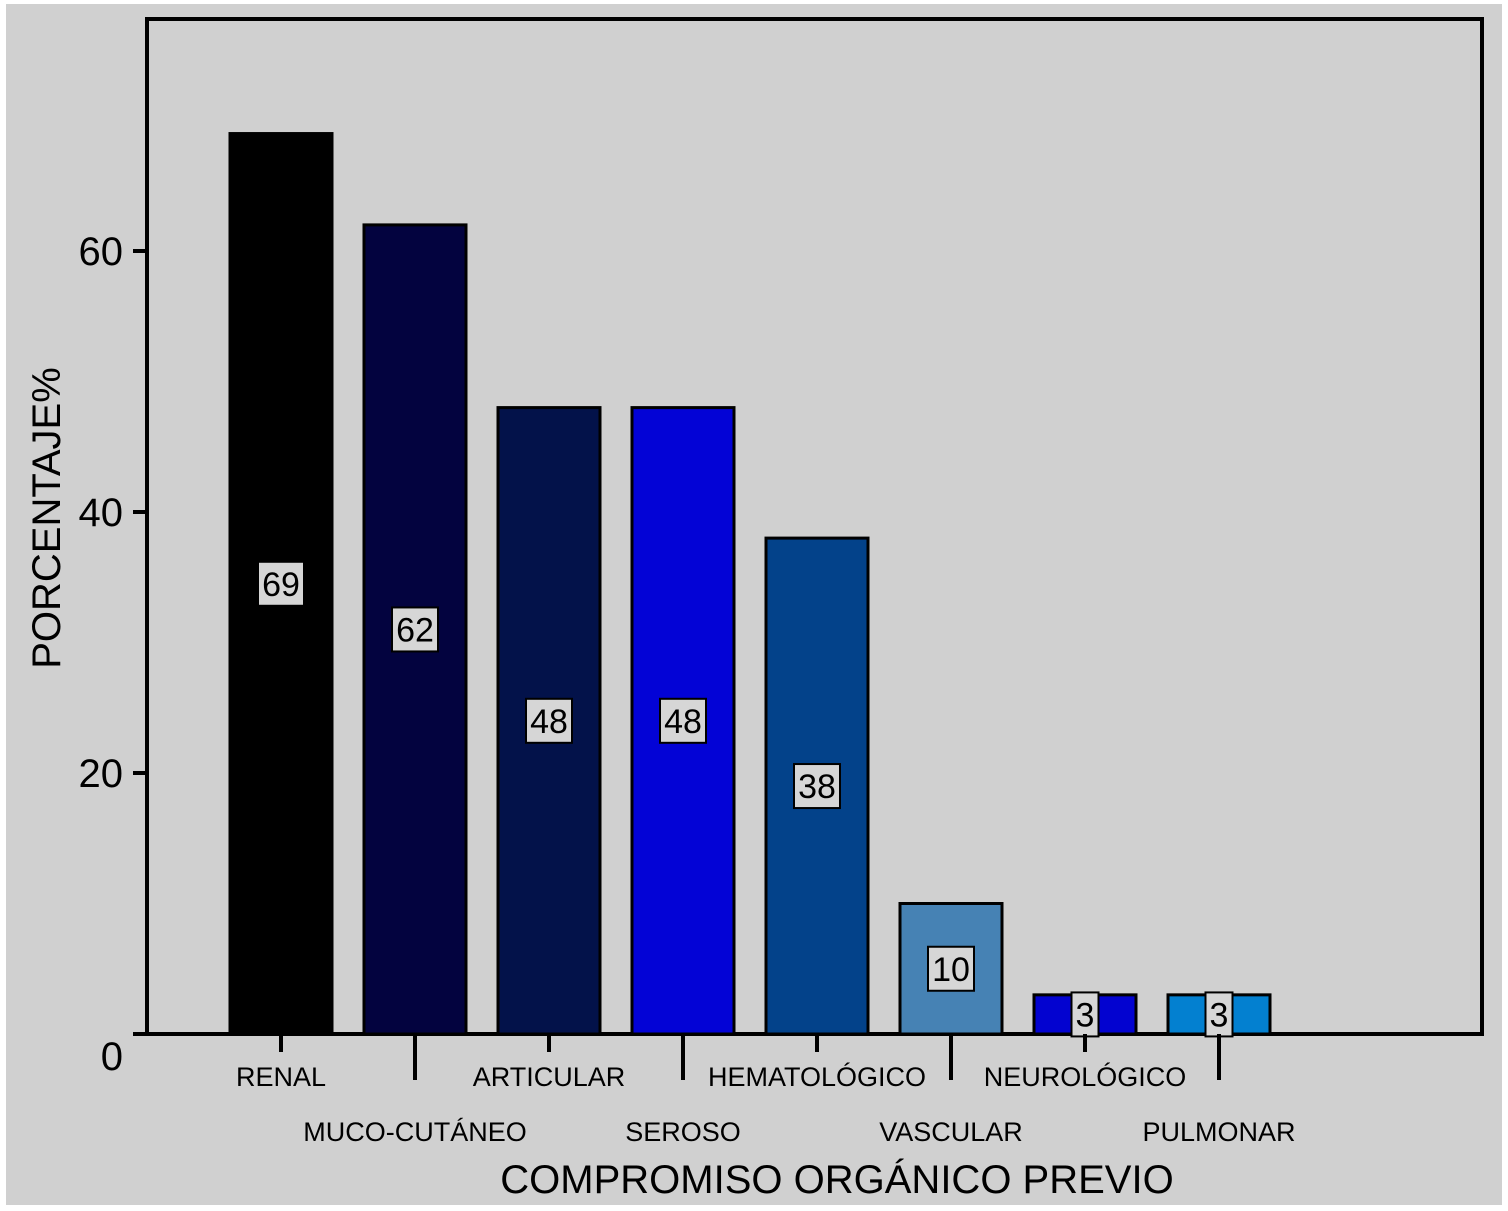 The height and width of the screenshot is (1211, 1508). I want to click on data-label: 62, so click(415, 630).